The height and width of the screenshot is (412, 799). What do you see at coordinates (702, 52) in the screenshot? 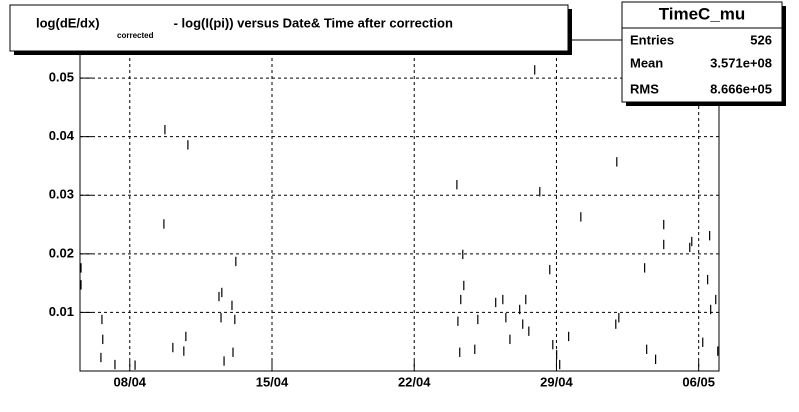
I see `stats-box` at bounding box center [702, 52].